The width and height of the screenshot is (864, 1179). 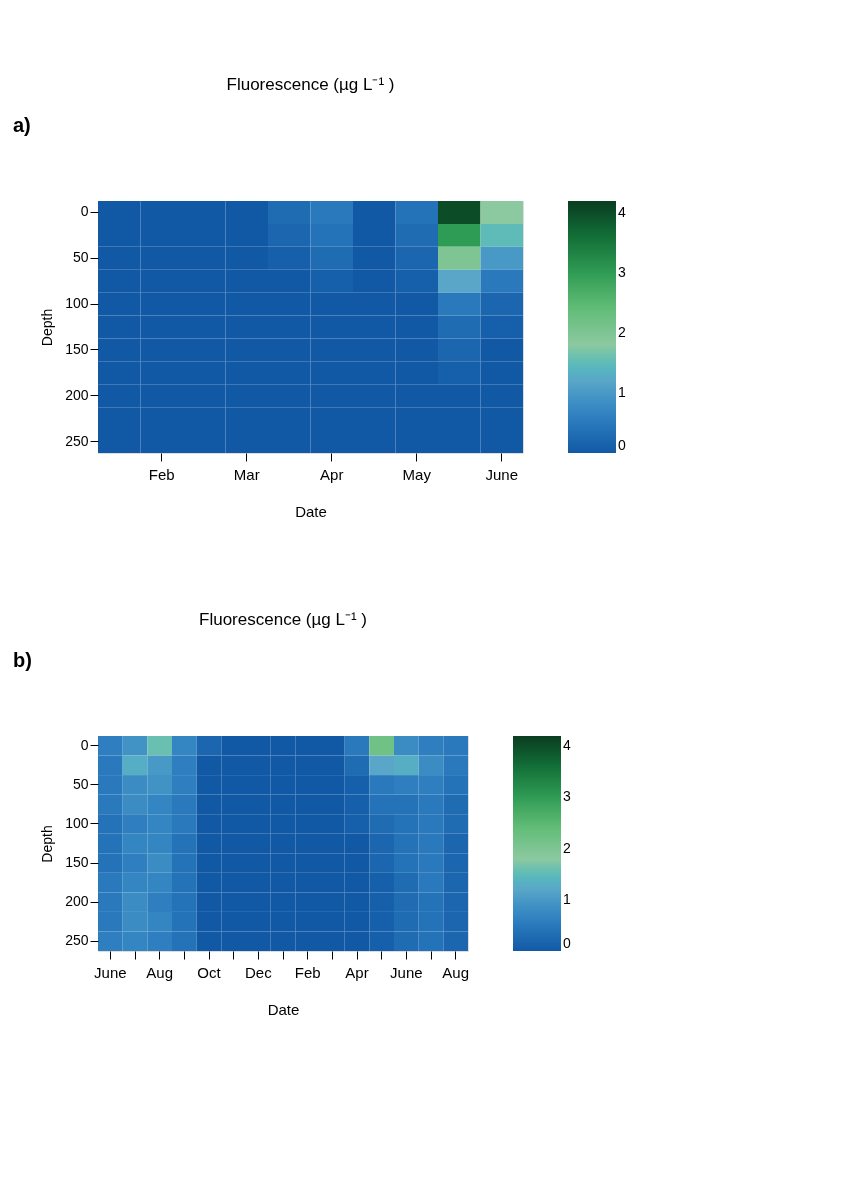 What do you see at coordinates (22, 125) in the screenshot?
I see `text: a)` at bounding box center [22, 125].